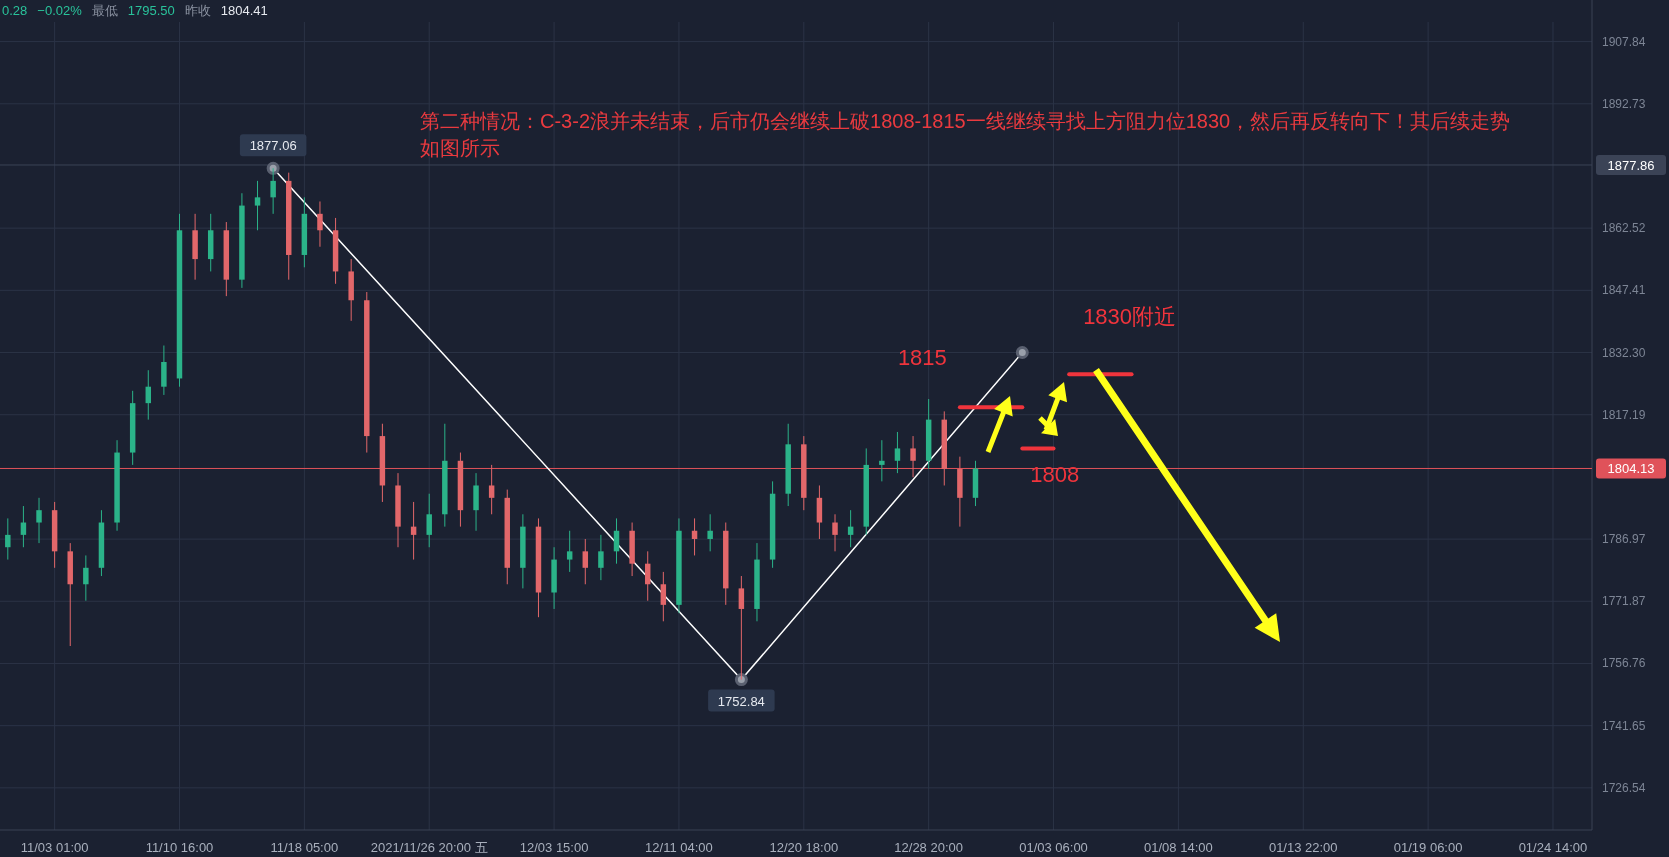 This screenshot has width=1669, height=857. I want to click on x-tick-label: 01/19 06:00, so click(1428, 847).